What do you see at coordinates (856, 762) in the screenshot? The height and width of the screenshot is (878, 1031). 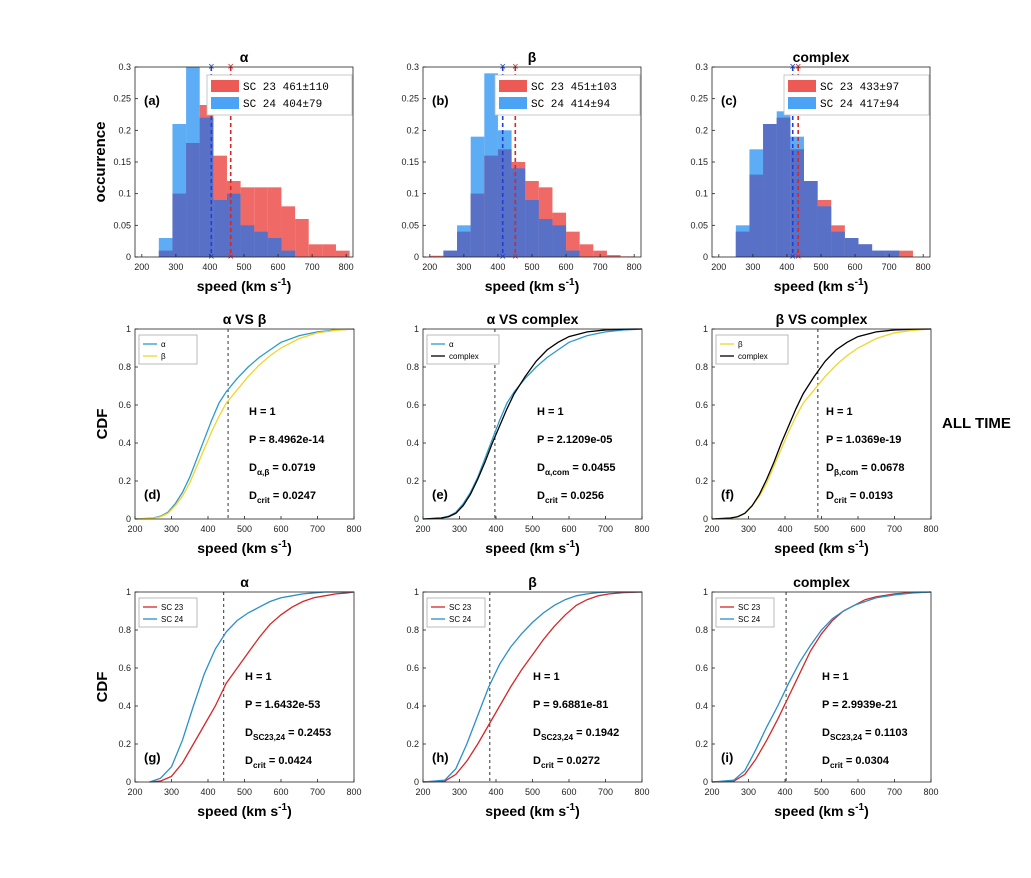 I see `stat-dcrit: Dcrit = 0.0304` at bounding box center [856, 762].